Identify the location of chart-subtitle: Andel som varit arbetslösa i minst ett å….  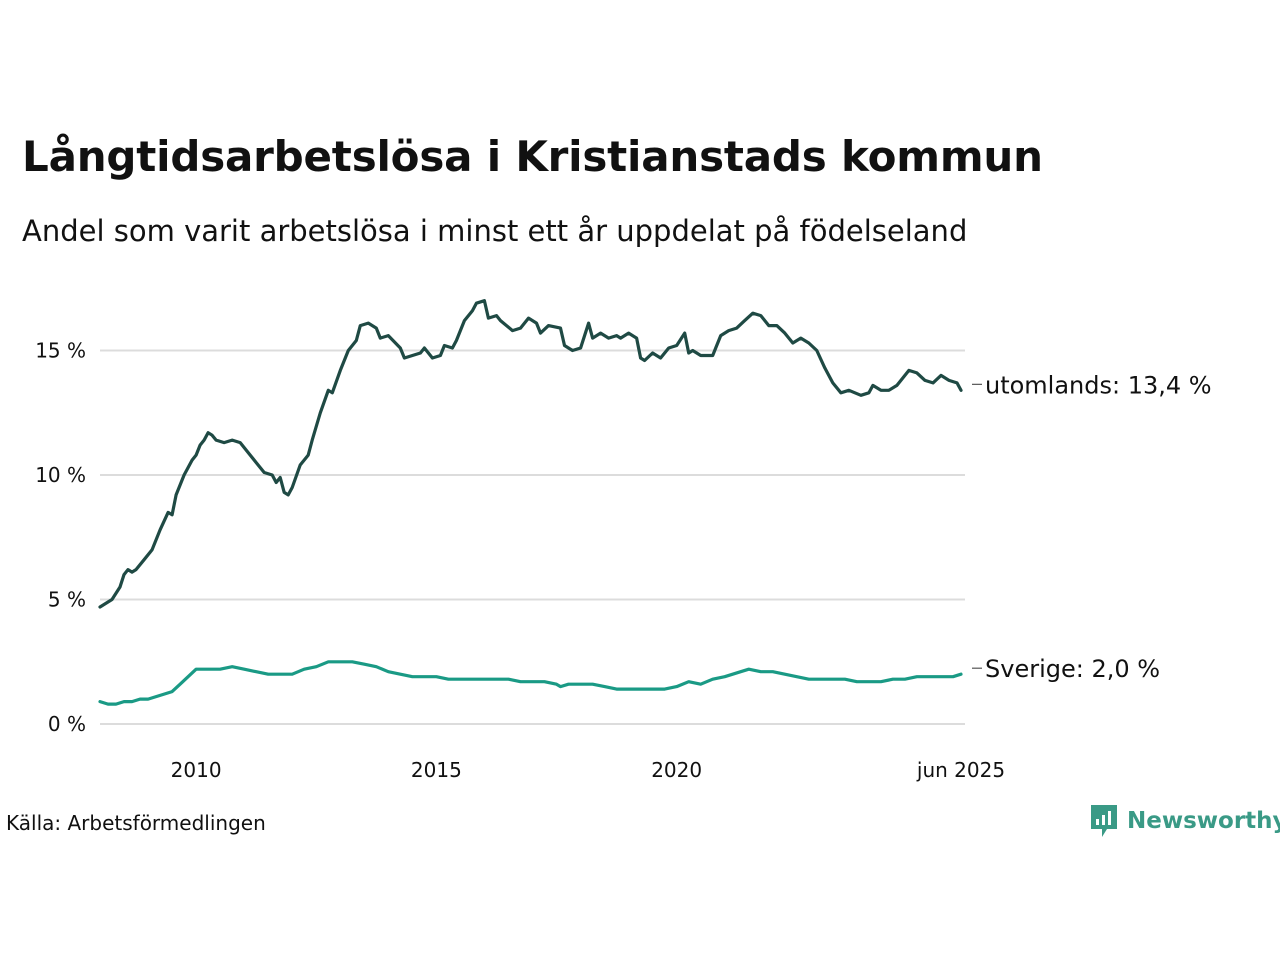
(495, 231).